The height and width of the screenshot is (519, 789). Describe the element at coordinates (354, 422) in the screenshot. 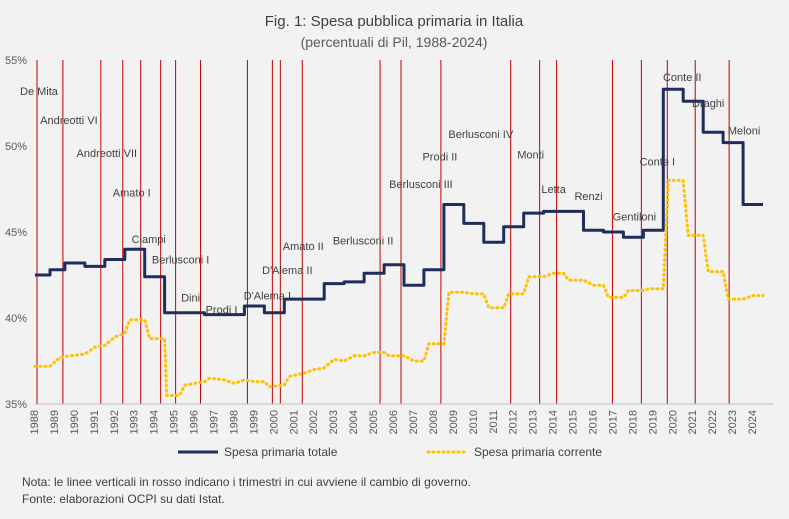

I see `x-tick-label: 2004` at that location.